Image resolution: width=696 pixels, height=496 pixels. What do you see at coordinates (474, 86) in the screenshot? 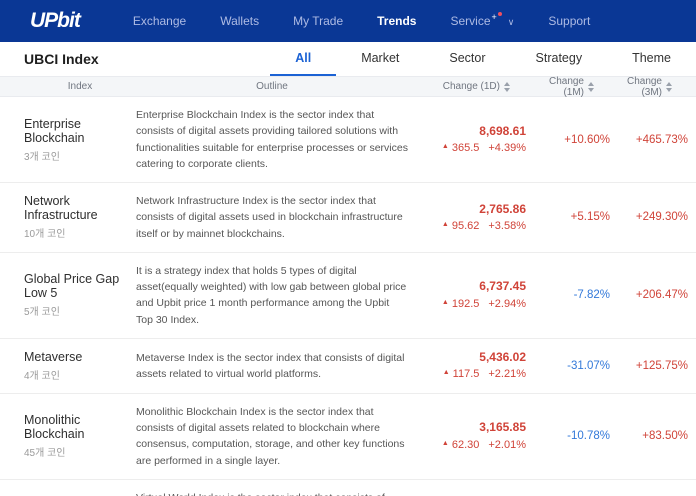
I see `header-change-1d: Change (1D)` at bounding box center [474, 86].